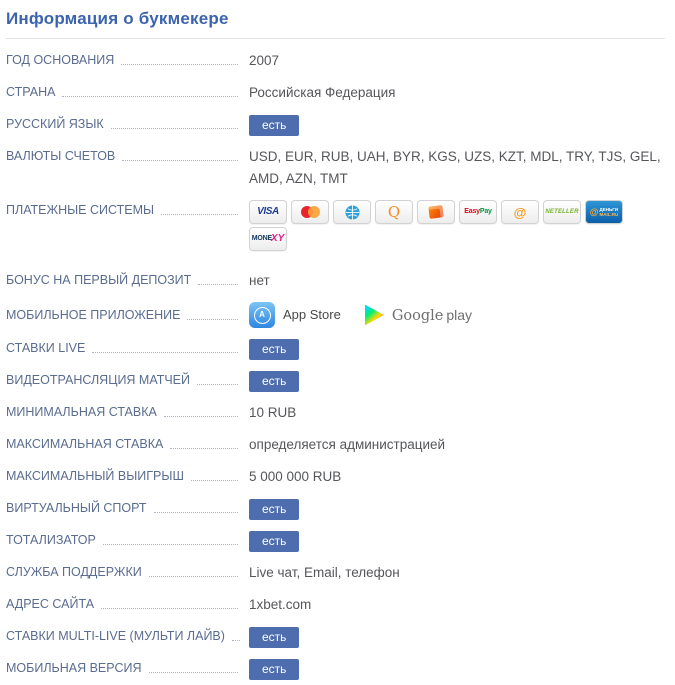 Image resolution: width=675 pixels, height=685 pixels. What do you see at coordinates (127, 60) in the screenshot?
I see `row-label: ГОД ОСНОВАНИЯ` at bounding box center [127, 60].